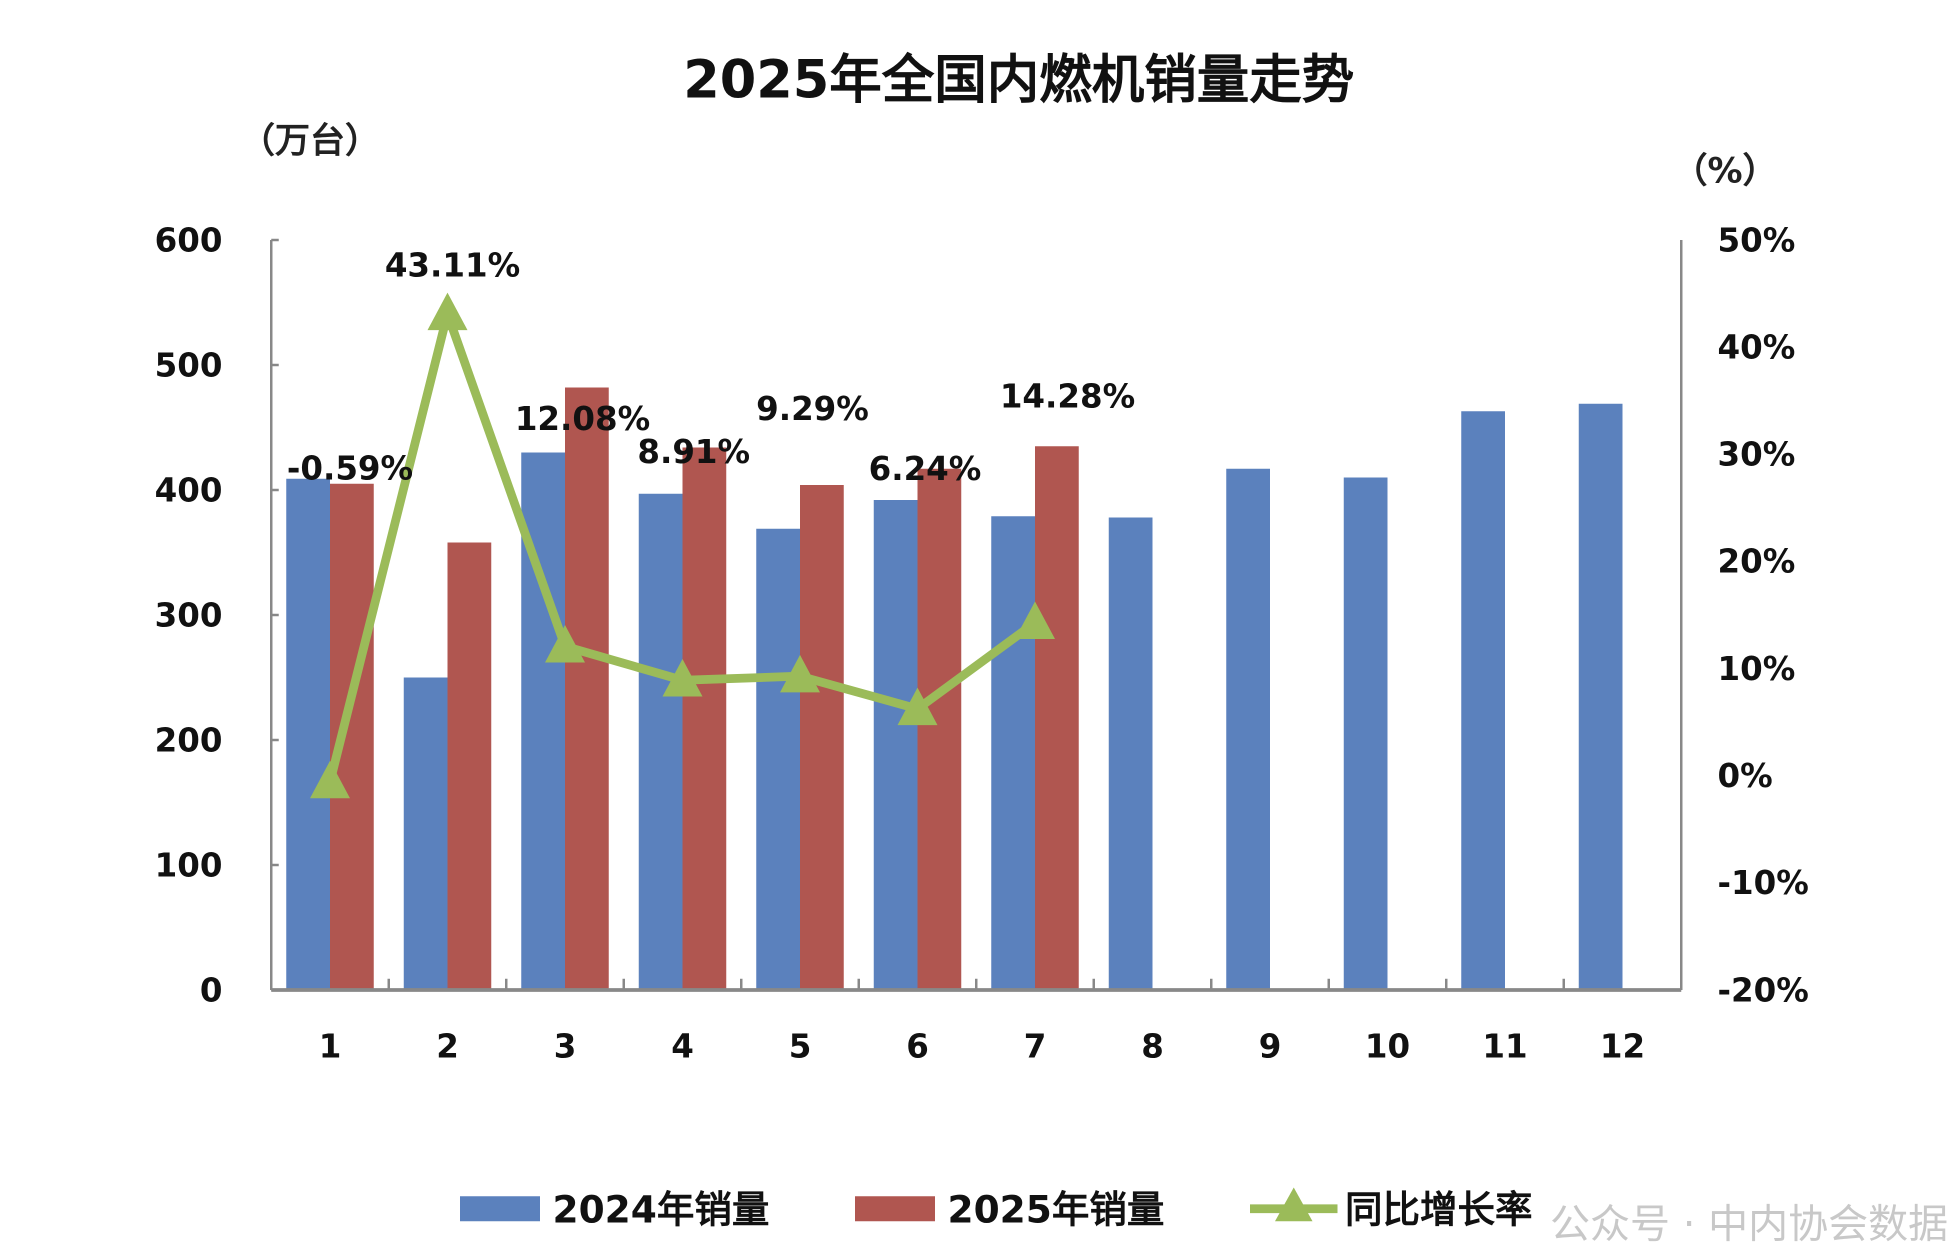  Describe the element at coordinates (917, 1047) in the screenshot. I see `x-tick-label: 6` at that location.